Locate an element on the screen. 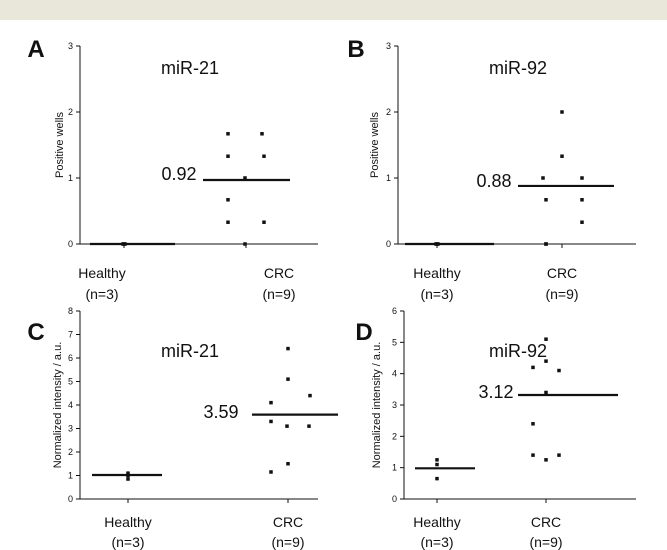 This screenshot has height=550, width=667. mean-value-label: 0.88 is located at coordinates (493, 181).